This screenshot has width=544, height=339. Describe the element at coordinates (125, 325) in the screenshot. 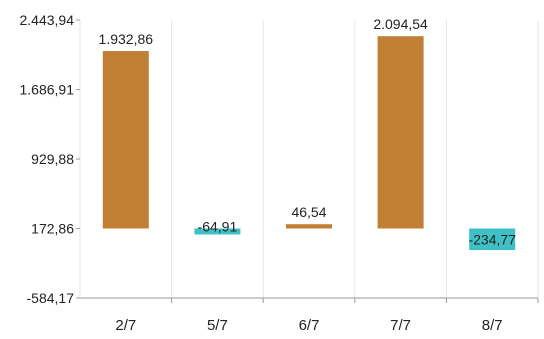

I see `x-tick-label: 2/7` at that location.